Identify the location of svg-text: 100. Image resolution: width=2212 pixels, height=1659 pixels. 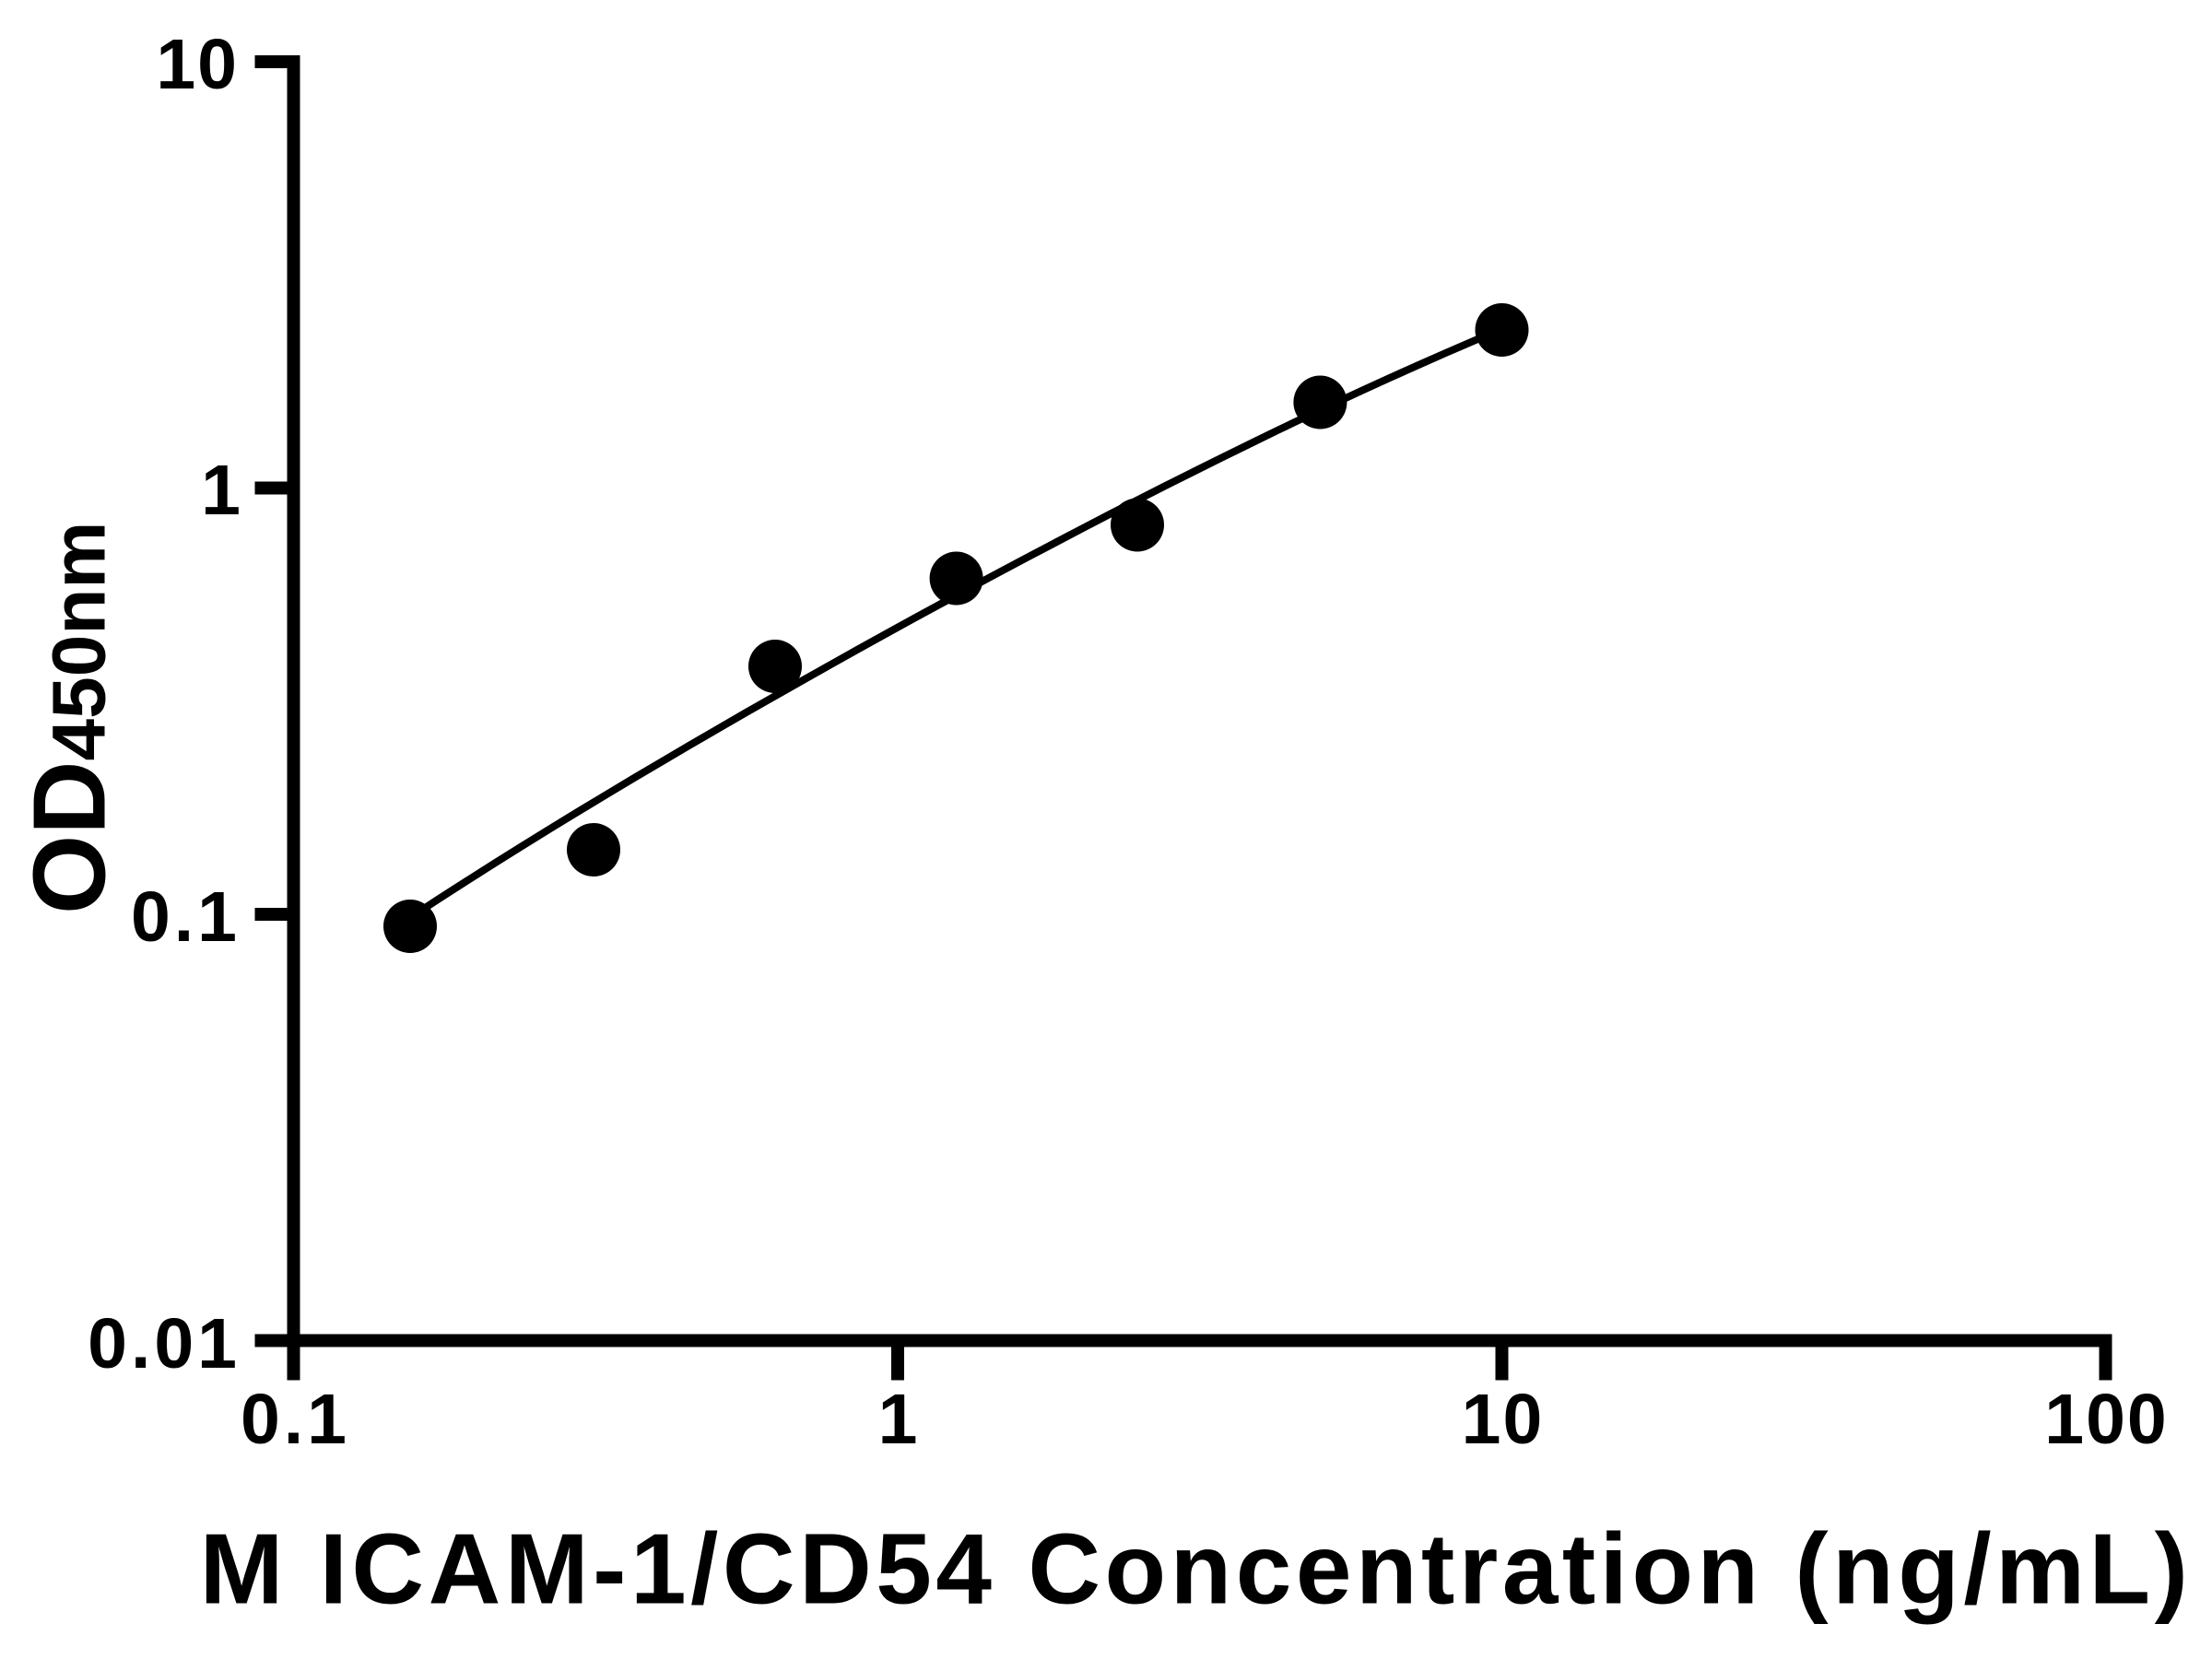
(2106, 1419).